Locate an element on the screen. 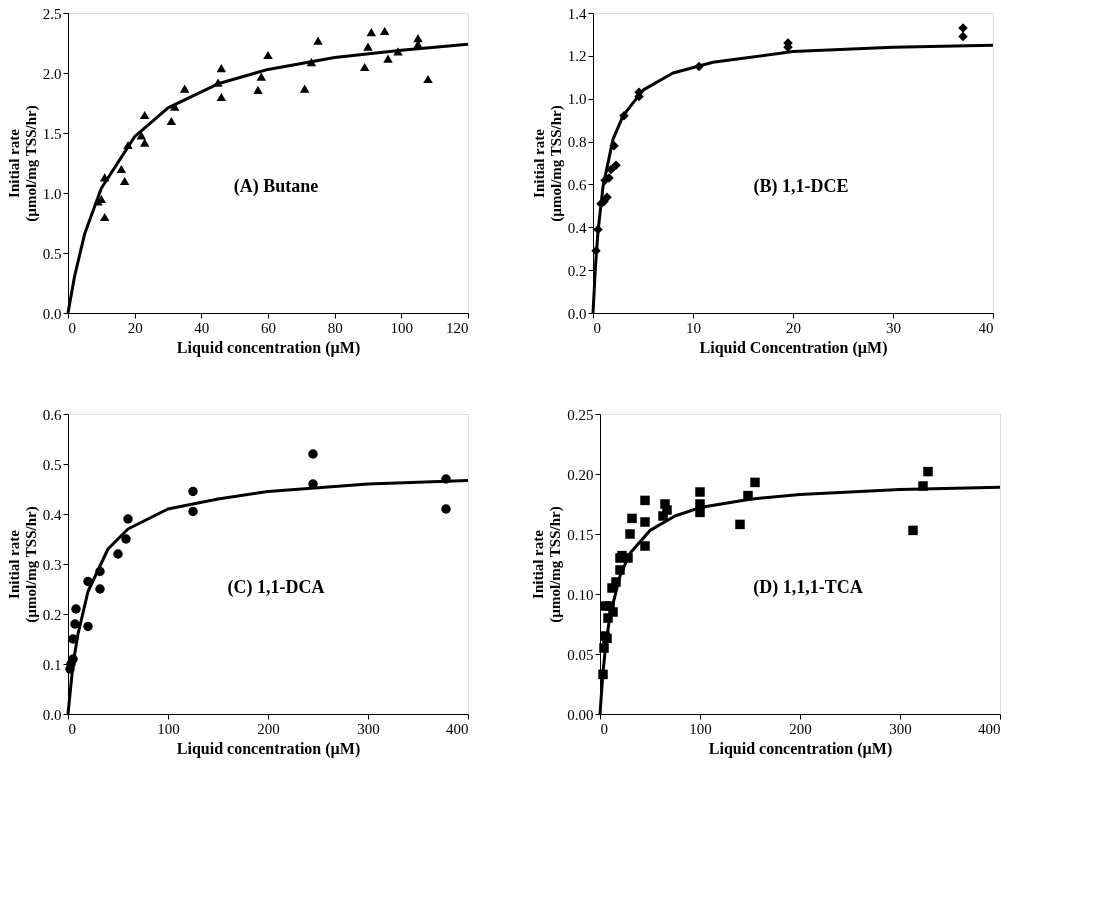 The image size is (1093, 909). y-tick-label: 0.10 is located at coordinates (580, 594).